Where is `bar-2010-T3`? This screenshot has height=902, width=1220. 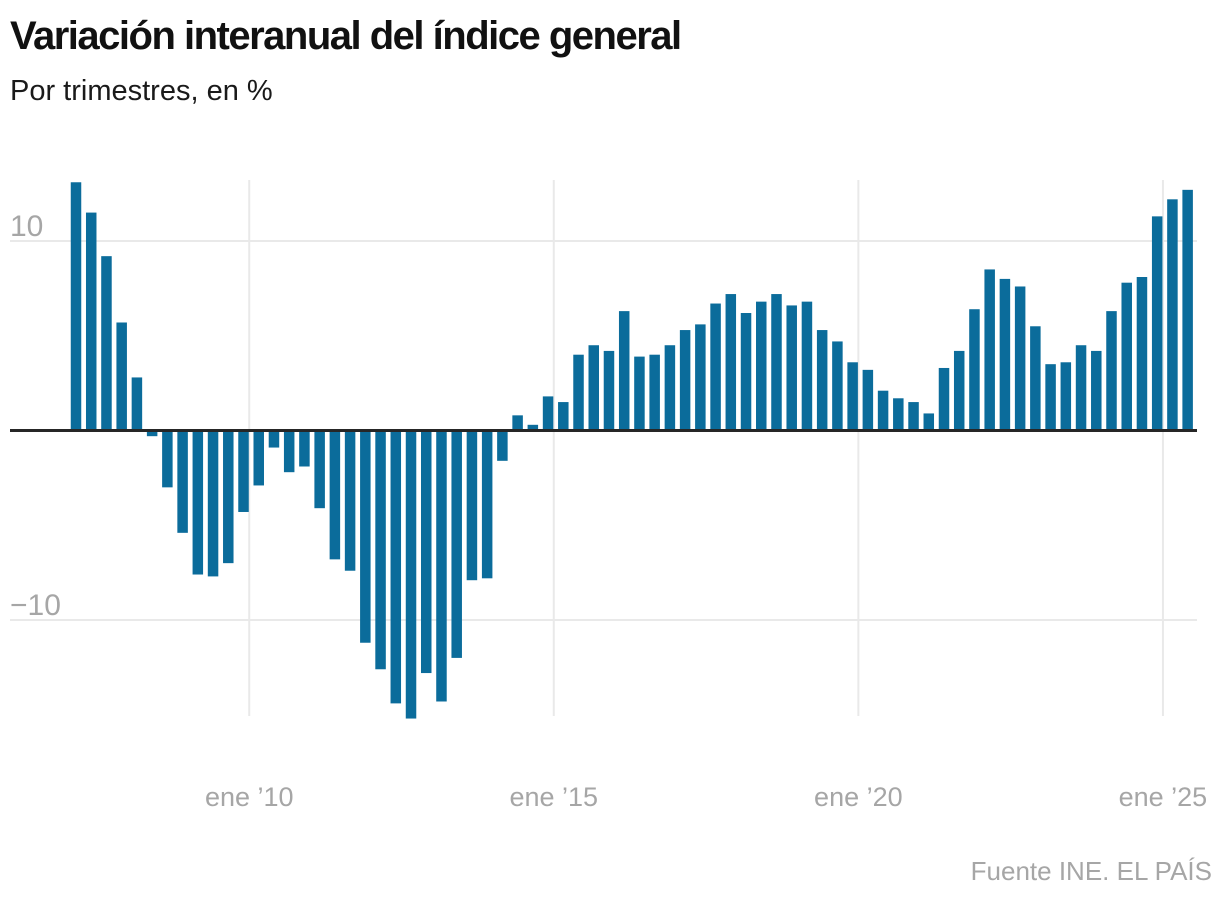 bar-2010-T3 is located at coordinates (289, 451).